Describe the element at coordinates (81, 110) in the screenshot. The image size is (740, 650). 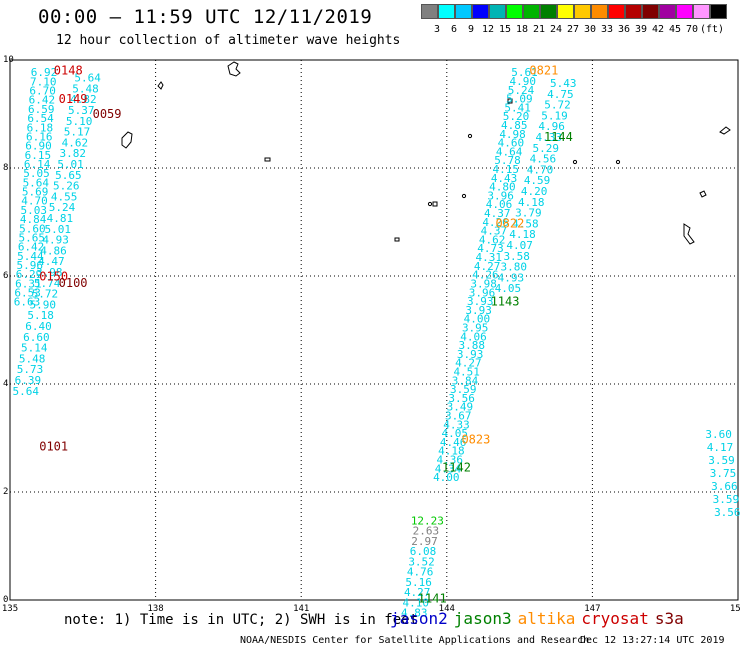
I see `swh-value: 5.37` at that location.